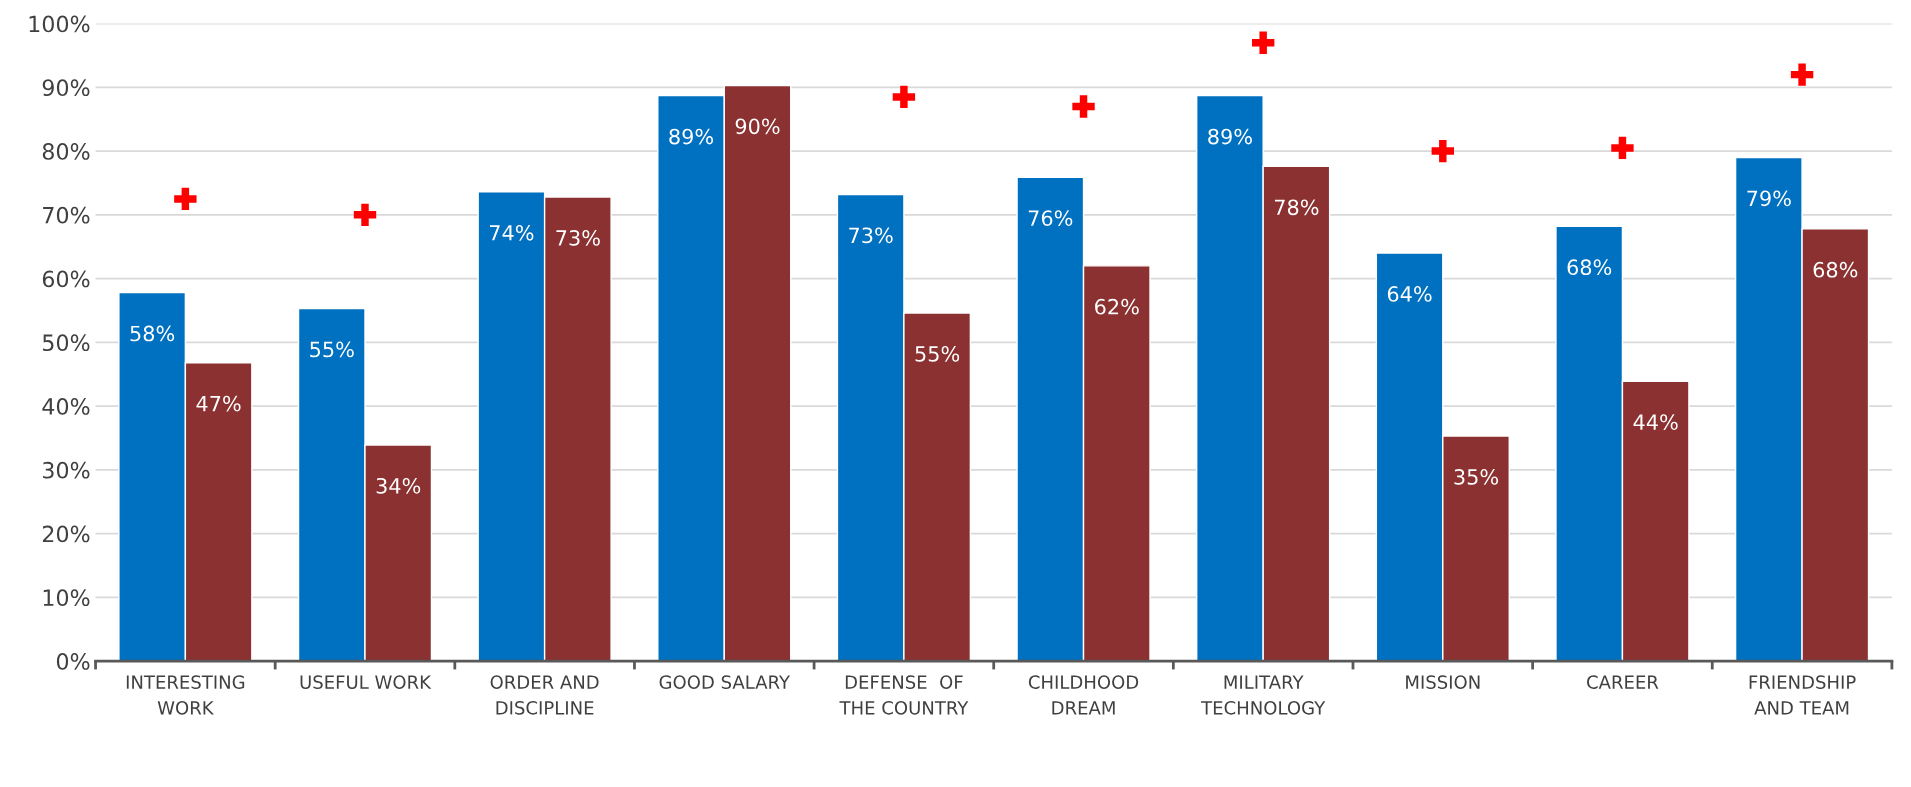 The image size is (1911, 787). Describe the element at coordinates (1655, 422) in the screenshot. I see `data-label: 44%` at that location.